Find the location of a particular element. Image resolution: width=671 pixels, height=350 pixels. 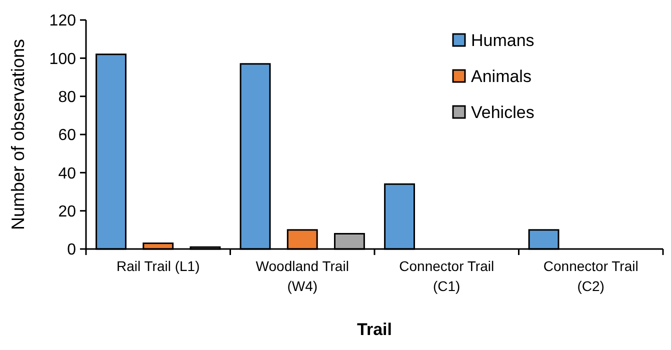

y-axis-title: Number of observations is located at coordinates (18, 134).